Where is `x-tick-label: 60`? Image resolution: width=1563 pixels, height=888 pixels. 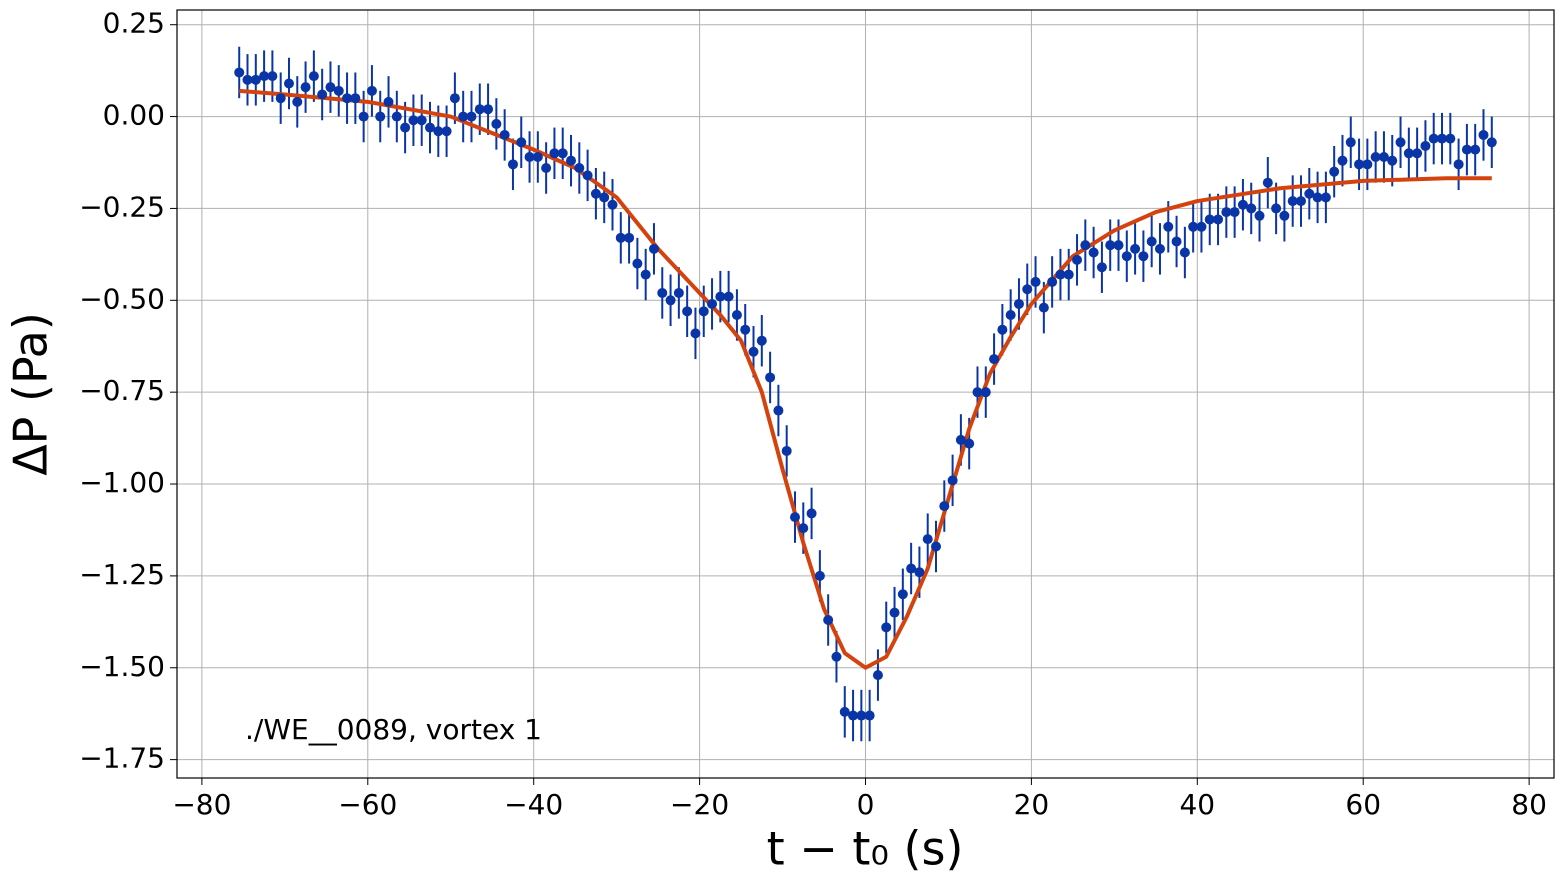
x-tick-label: 60 is located at coordinates (1363, 804).